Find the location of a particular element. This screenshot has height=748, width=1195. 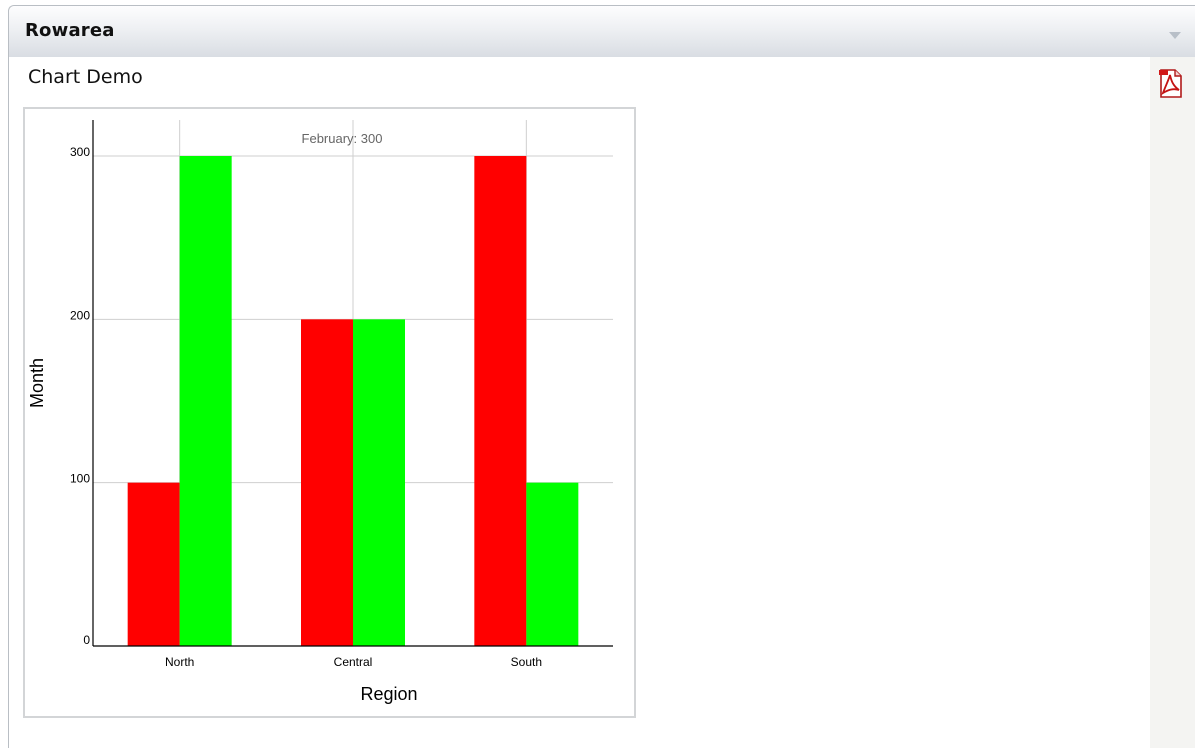

panel-titlebar: Rowarea is located at coordinates (602, 31).